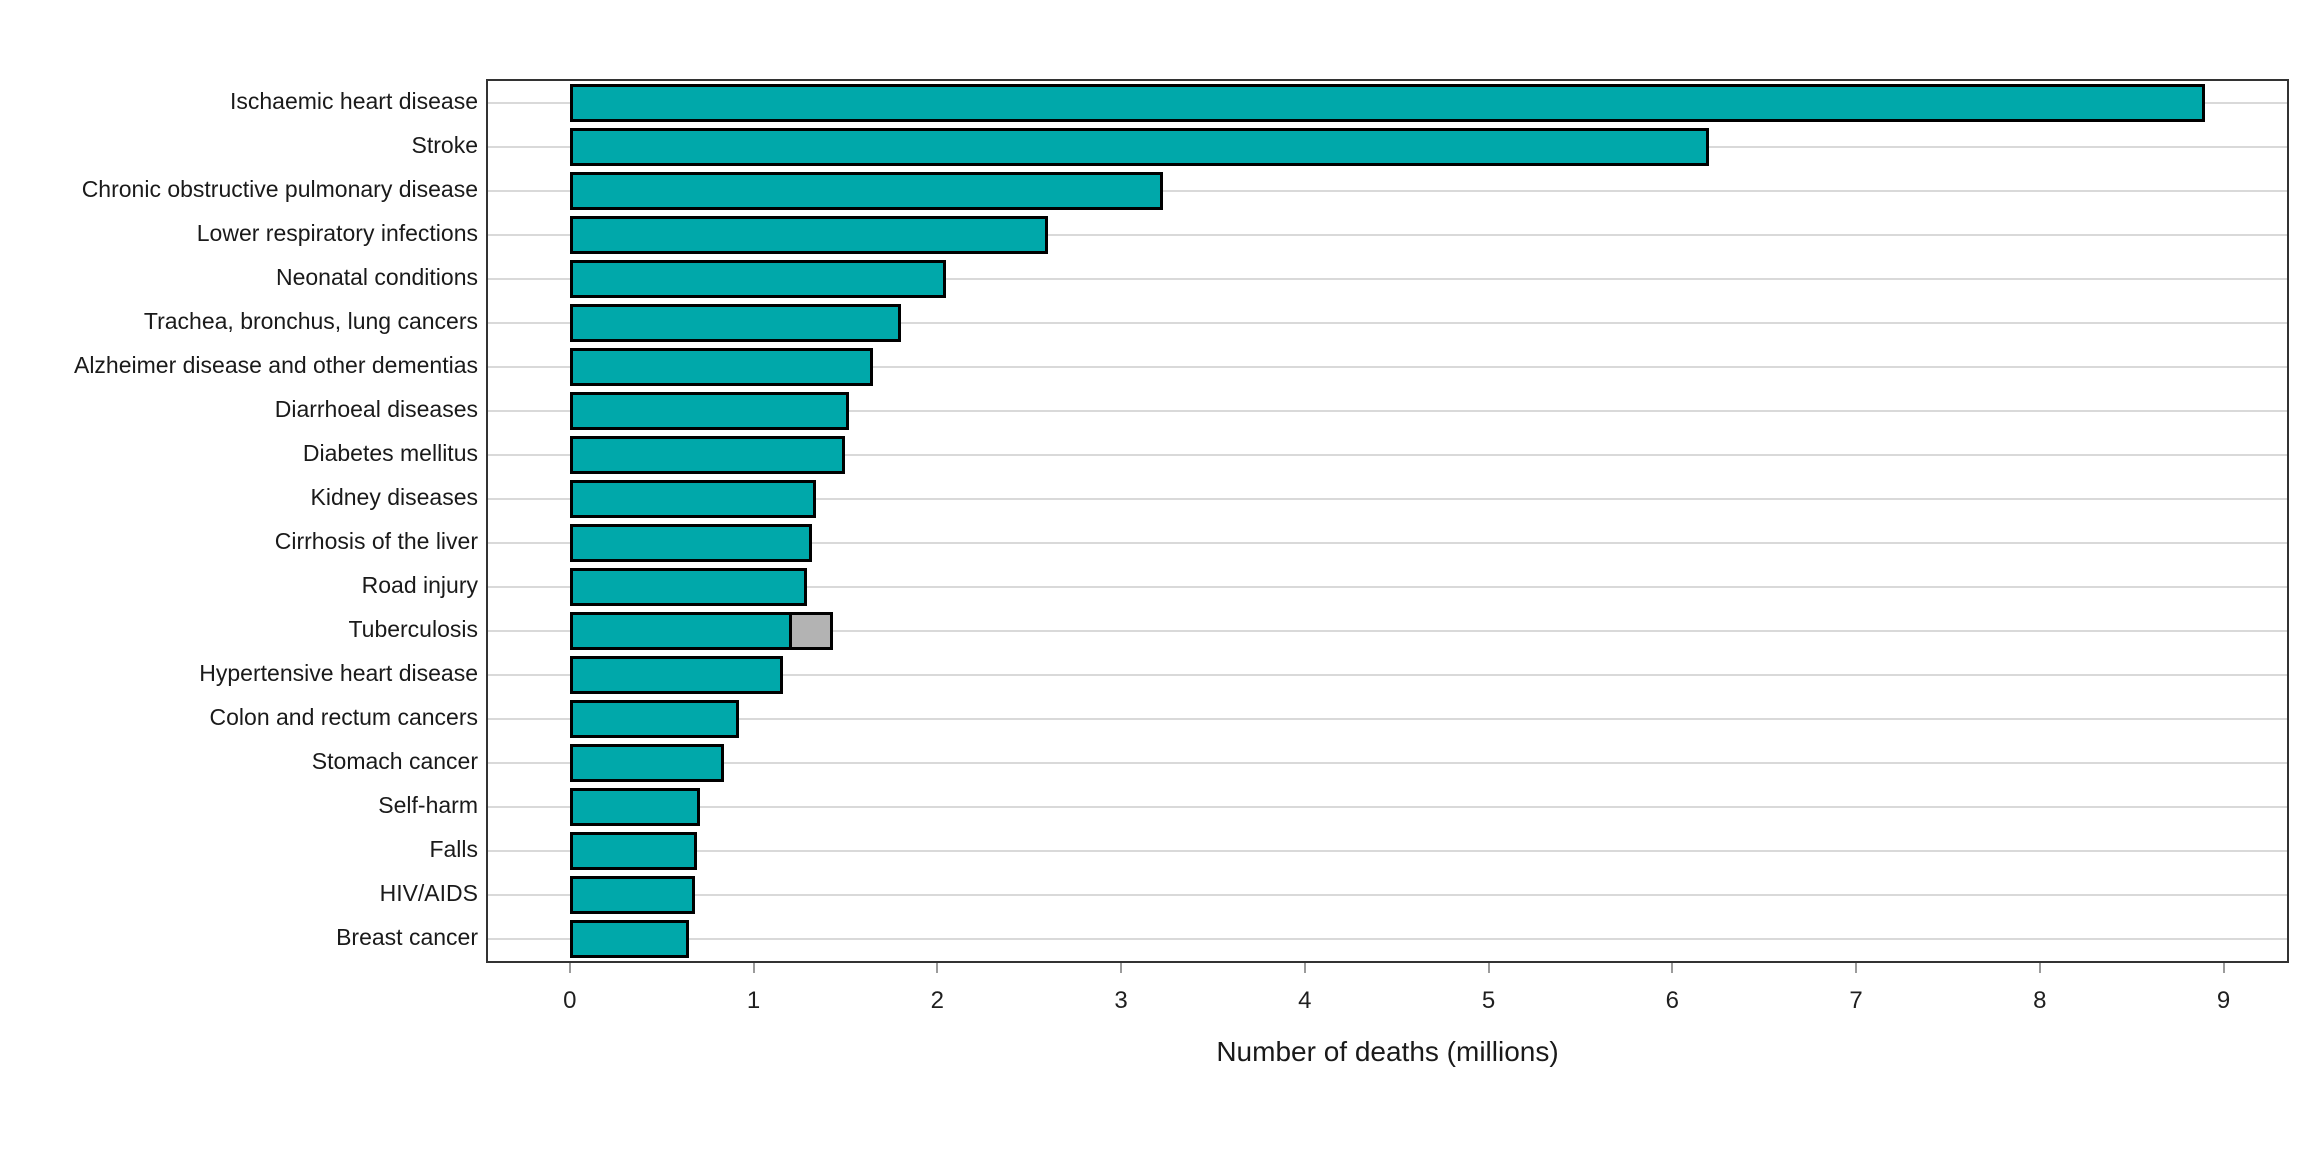  I want to click on x-tick-label: 5, so click(1488, 1000).